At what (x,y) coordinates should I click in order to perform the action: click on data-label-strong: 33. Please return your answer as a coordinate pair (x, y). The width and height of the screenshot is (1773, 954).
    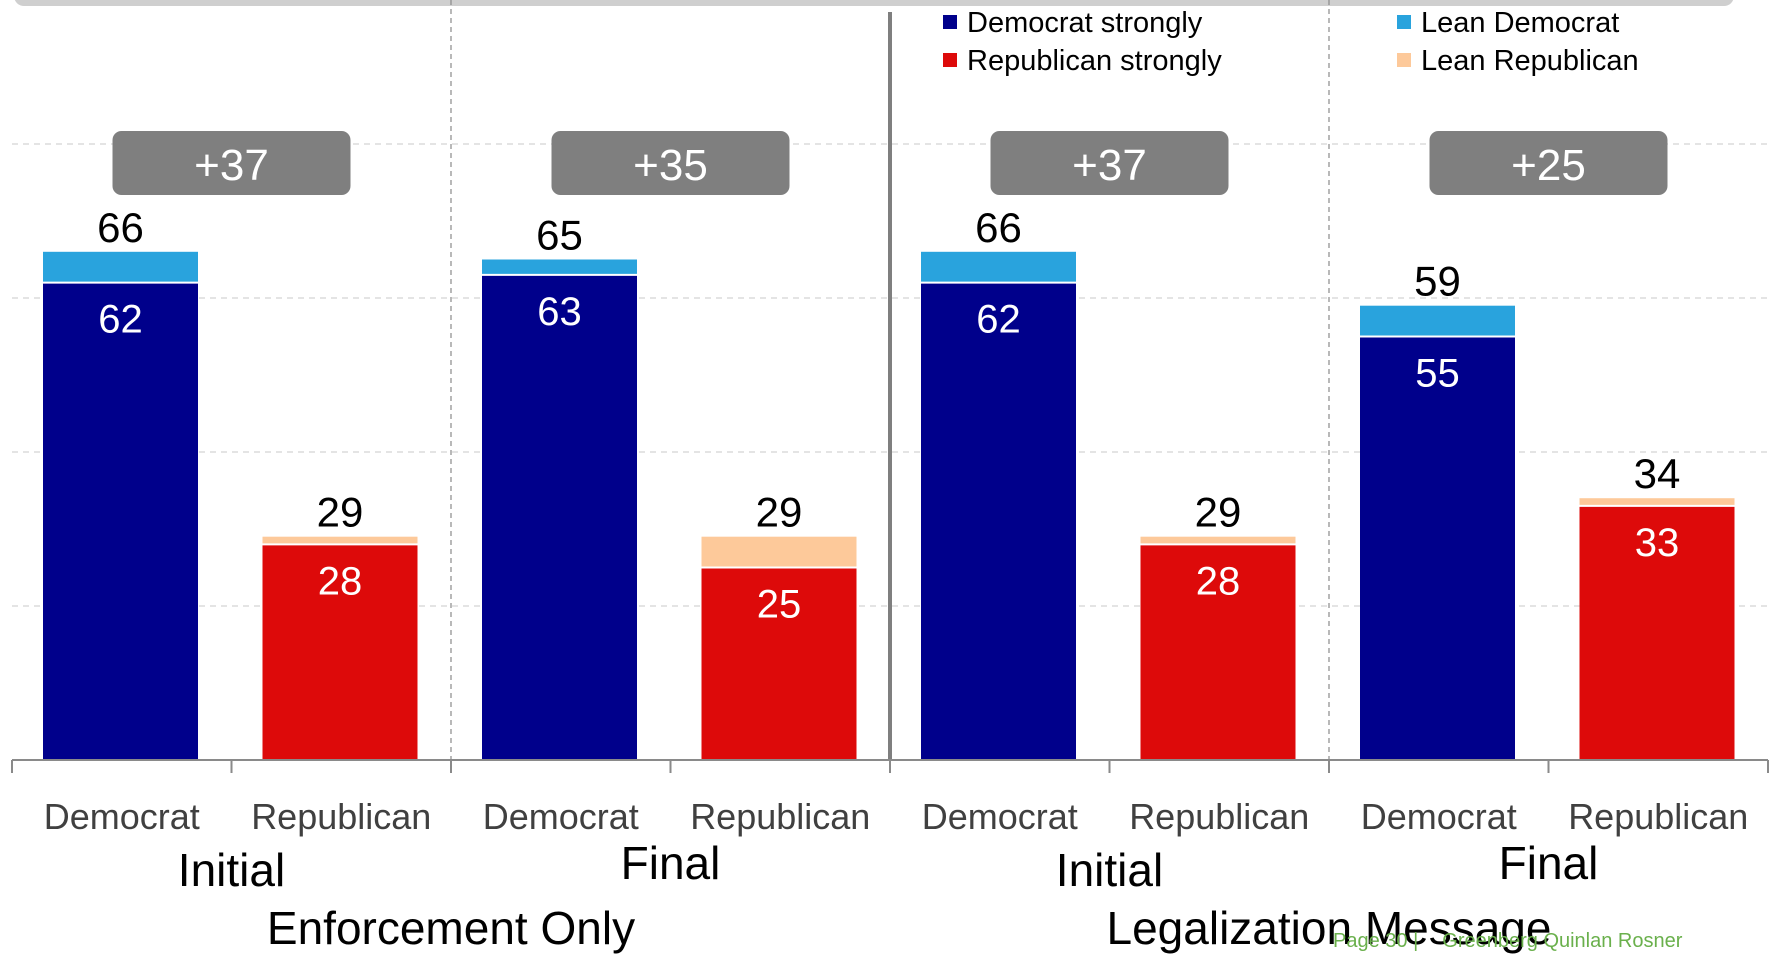
    Looking at the image, I should click on (1657, 543).